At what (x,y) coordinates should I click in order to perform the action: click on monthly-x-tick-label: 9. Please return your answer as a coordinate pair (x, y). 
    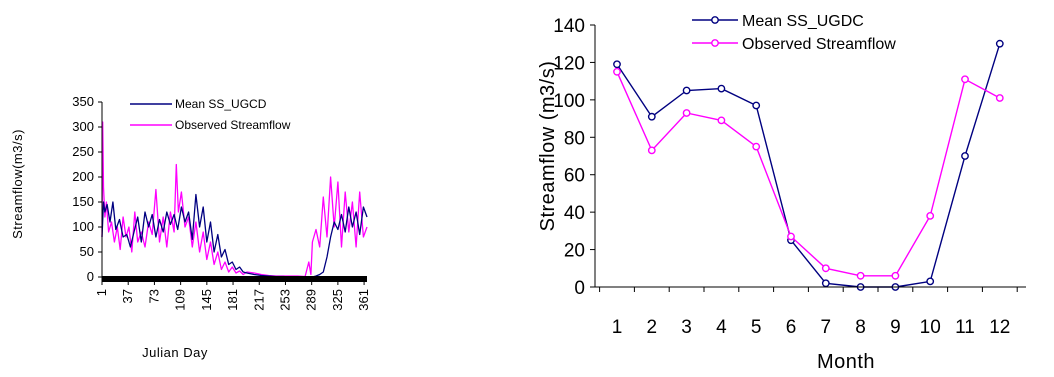
    Looking at the image, I should click on (895, 327).